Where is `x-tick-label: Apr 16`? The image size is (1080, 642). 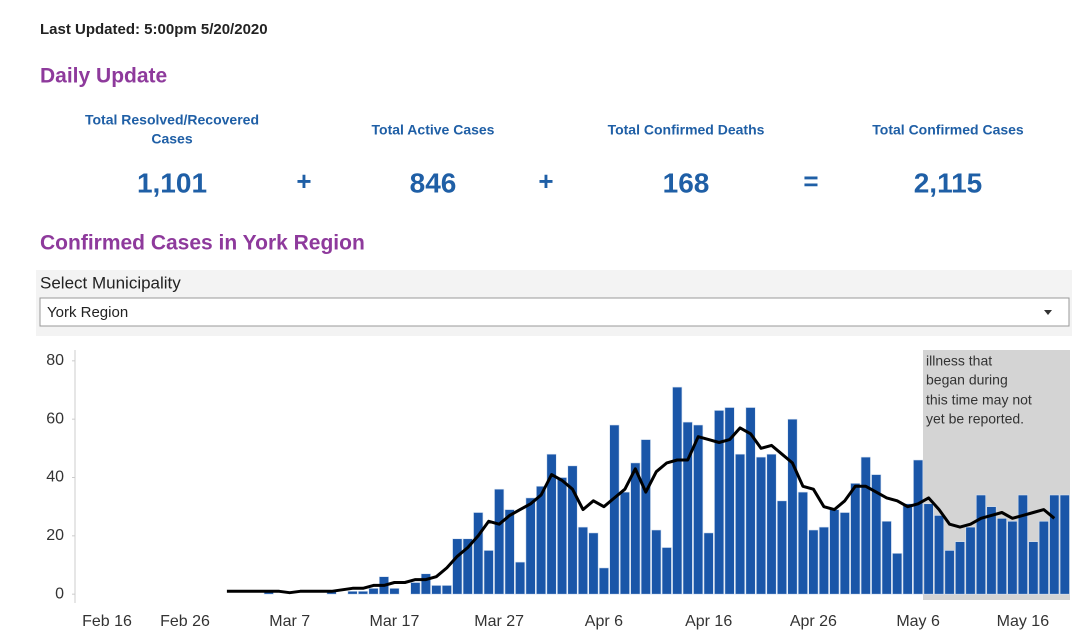
x-tick-label: Apr 16 is located at coordinates (708, 621).